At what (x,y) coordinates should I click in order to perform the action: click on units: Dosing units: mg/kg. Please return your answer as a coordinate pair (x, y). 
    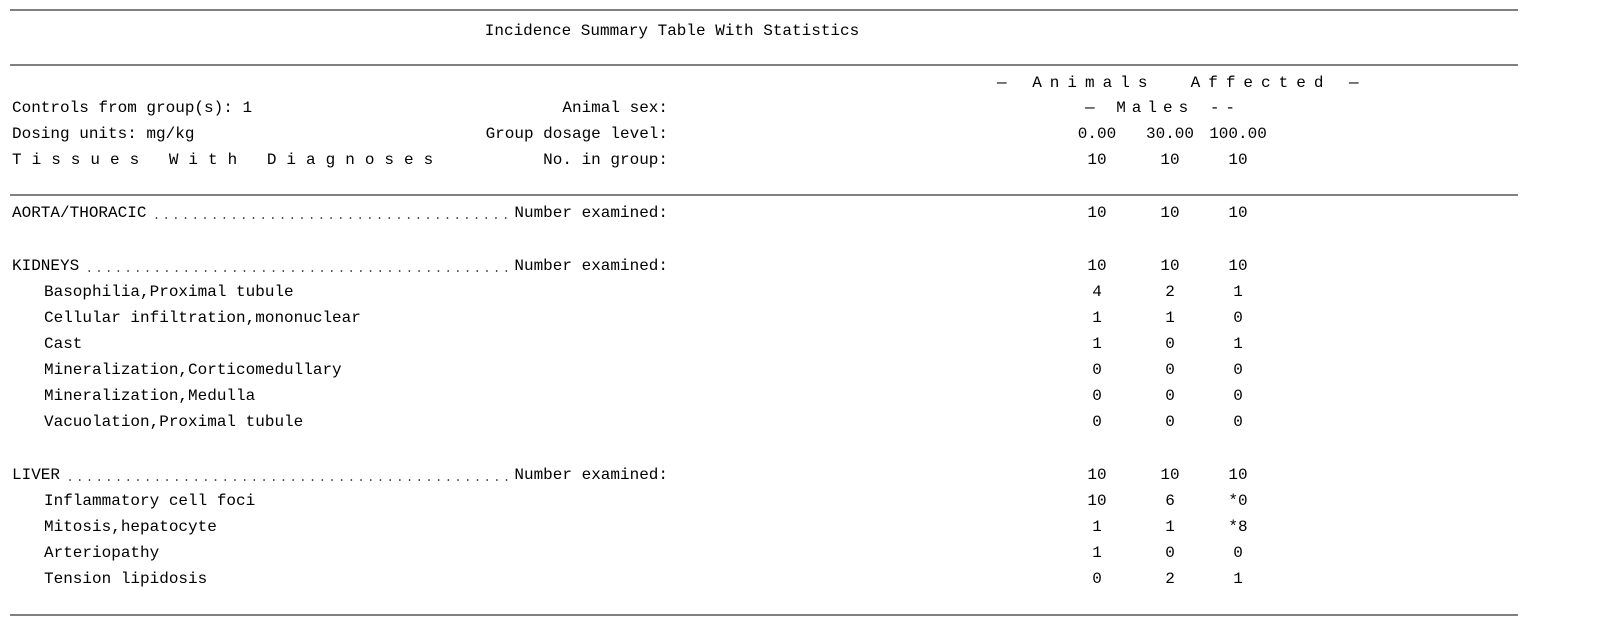
    Looking at the image, I should click on (103, 134).